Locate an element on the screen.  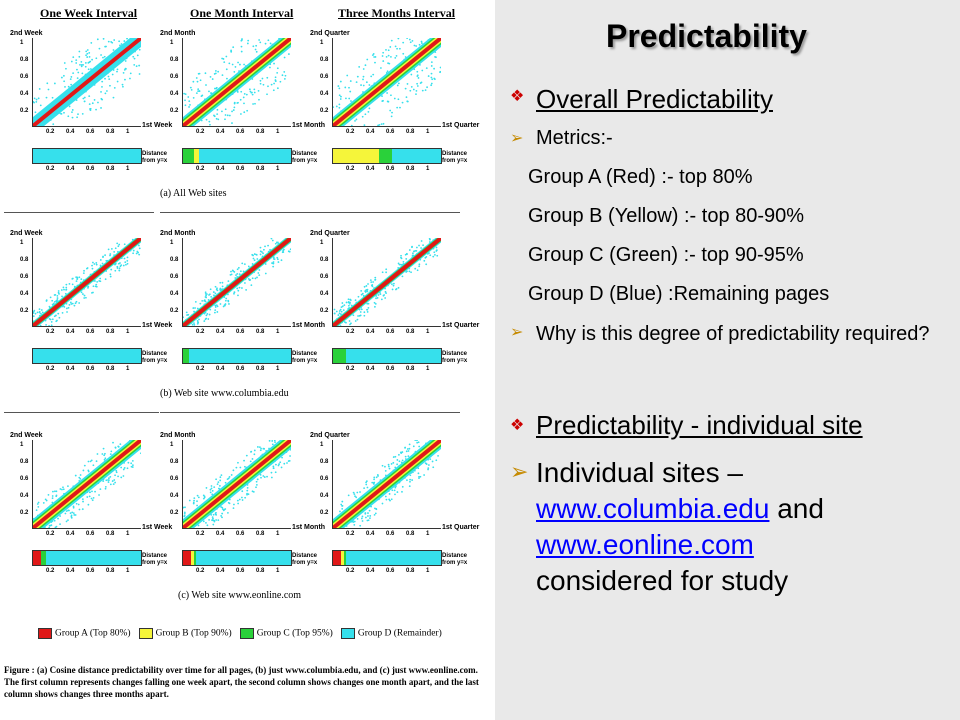
group-a-text: Group A (Red) :- top 80% is located at coordinates (640, 177).